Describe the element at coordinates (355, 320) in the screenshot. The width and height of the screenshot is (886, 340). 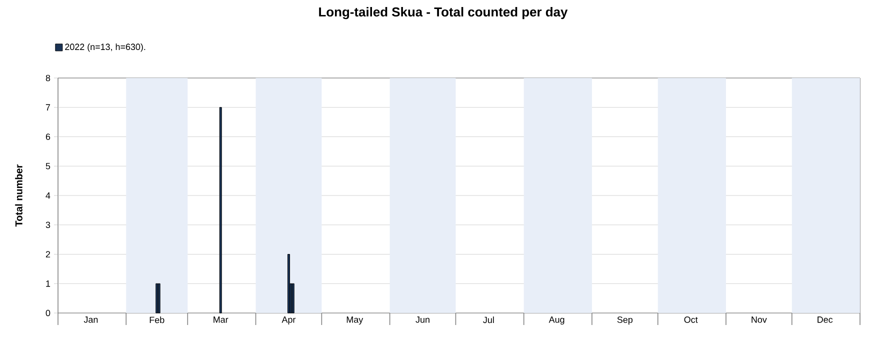
I see `x-tick-label: May` at that location.